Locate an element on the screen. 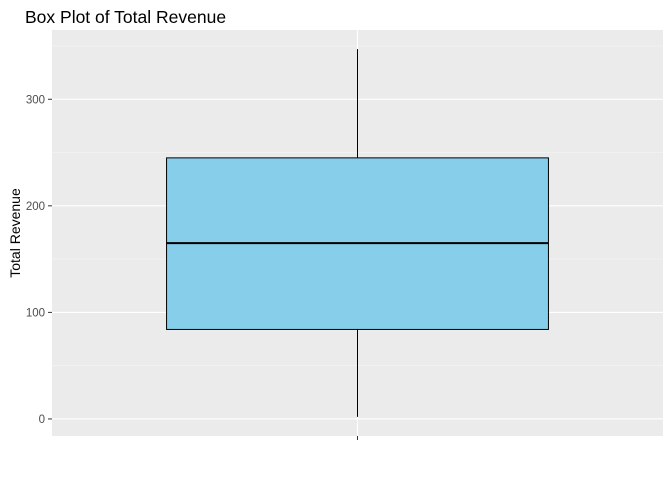 The image size is (672, 480). y-axis: 0 100 200 300 is located at coordinates (39, 260).